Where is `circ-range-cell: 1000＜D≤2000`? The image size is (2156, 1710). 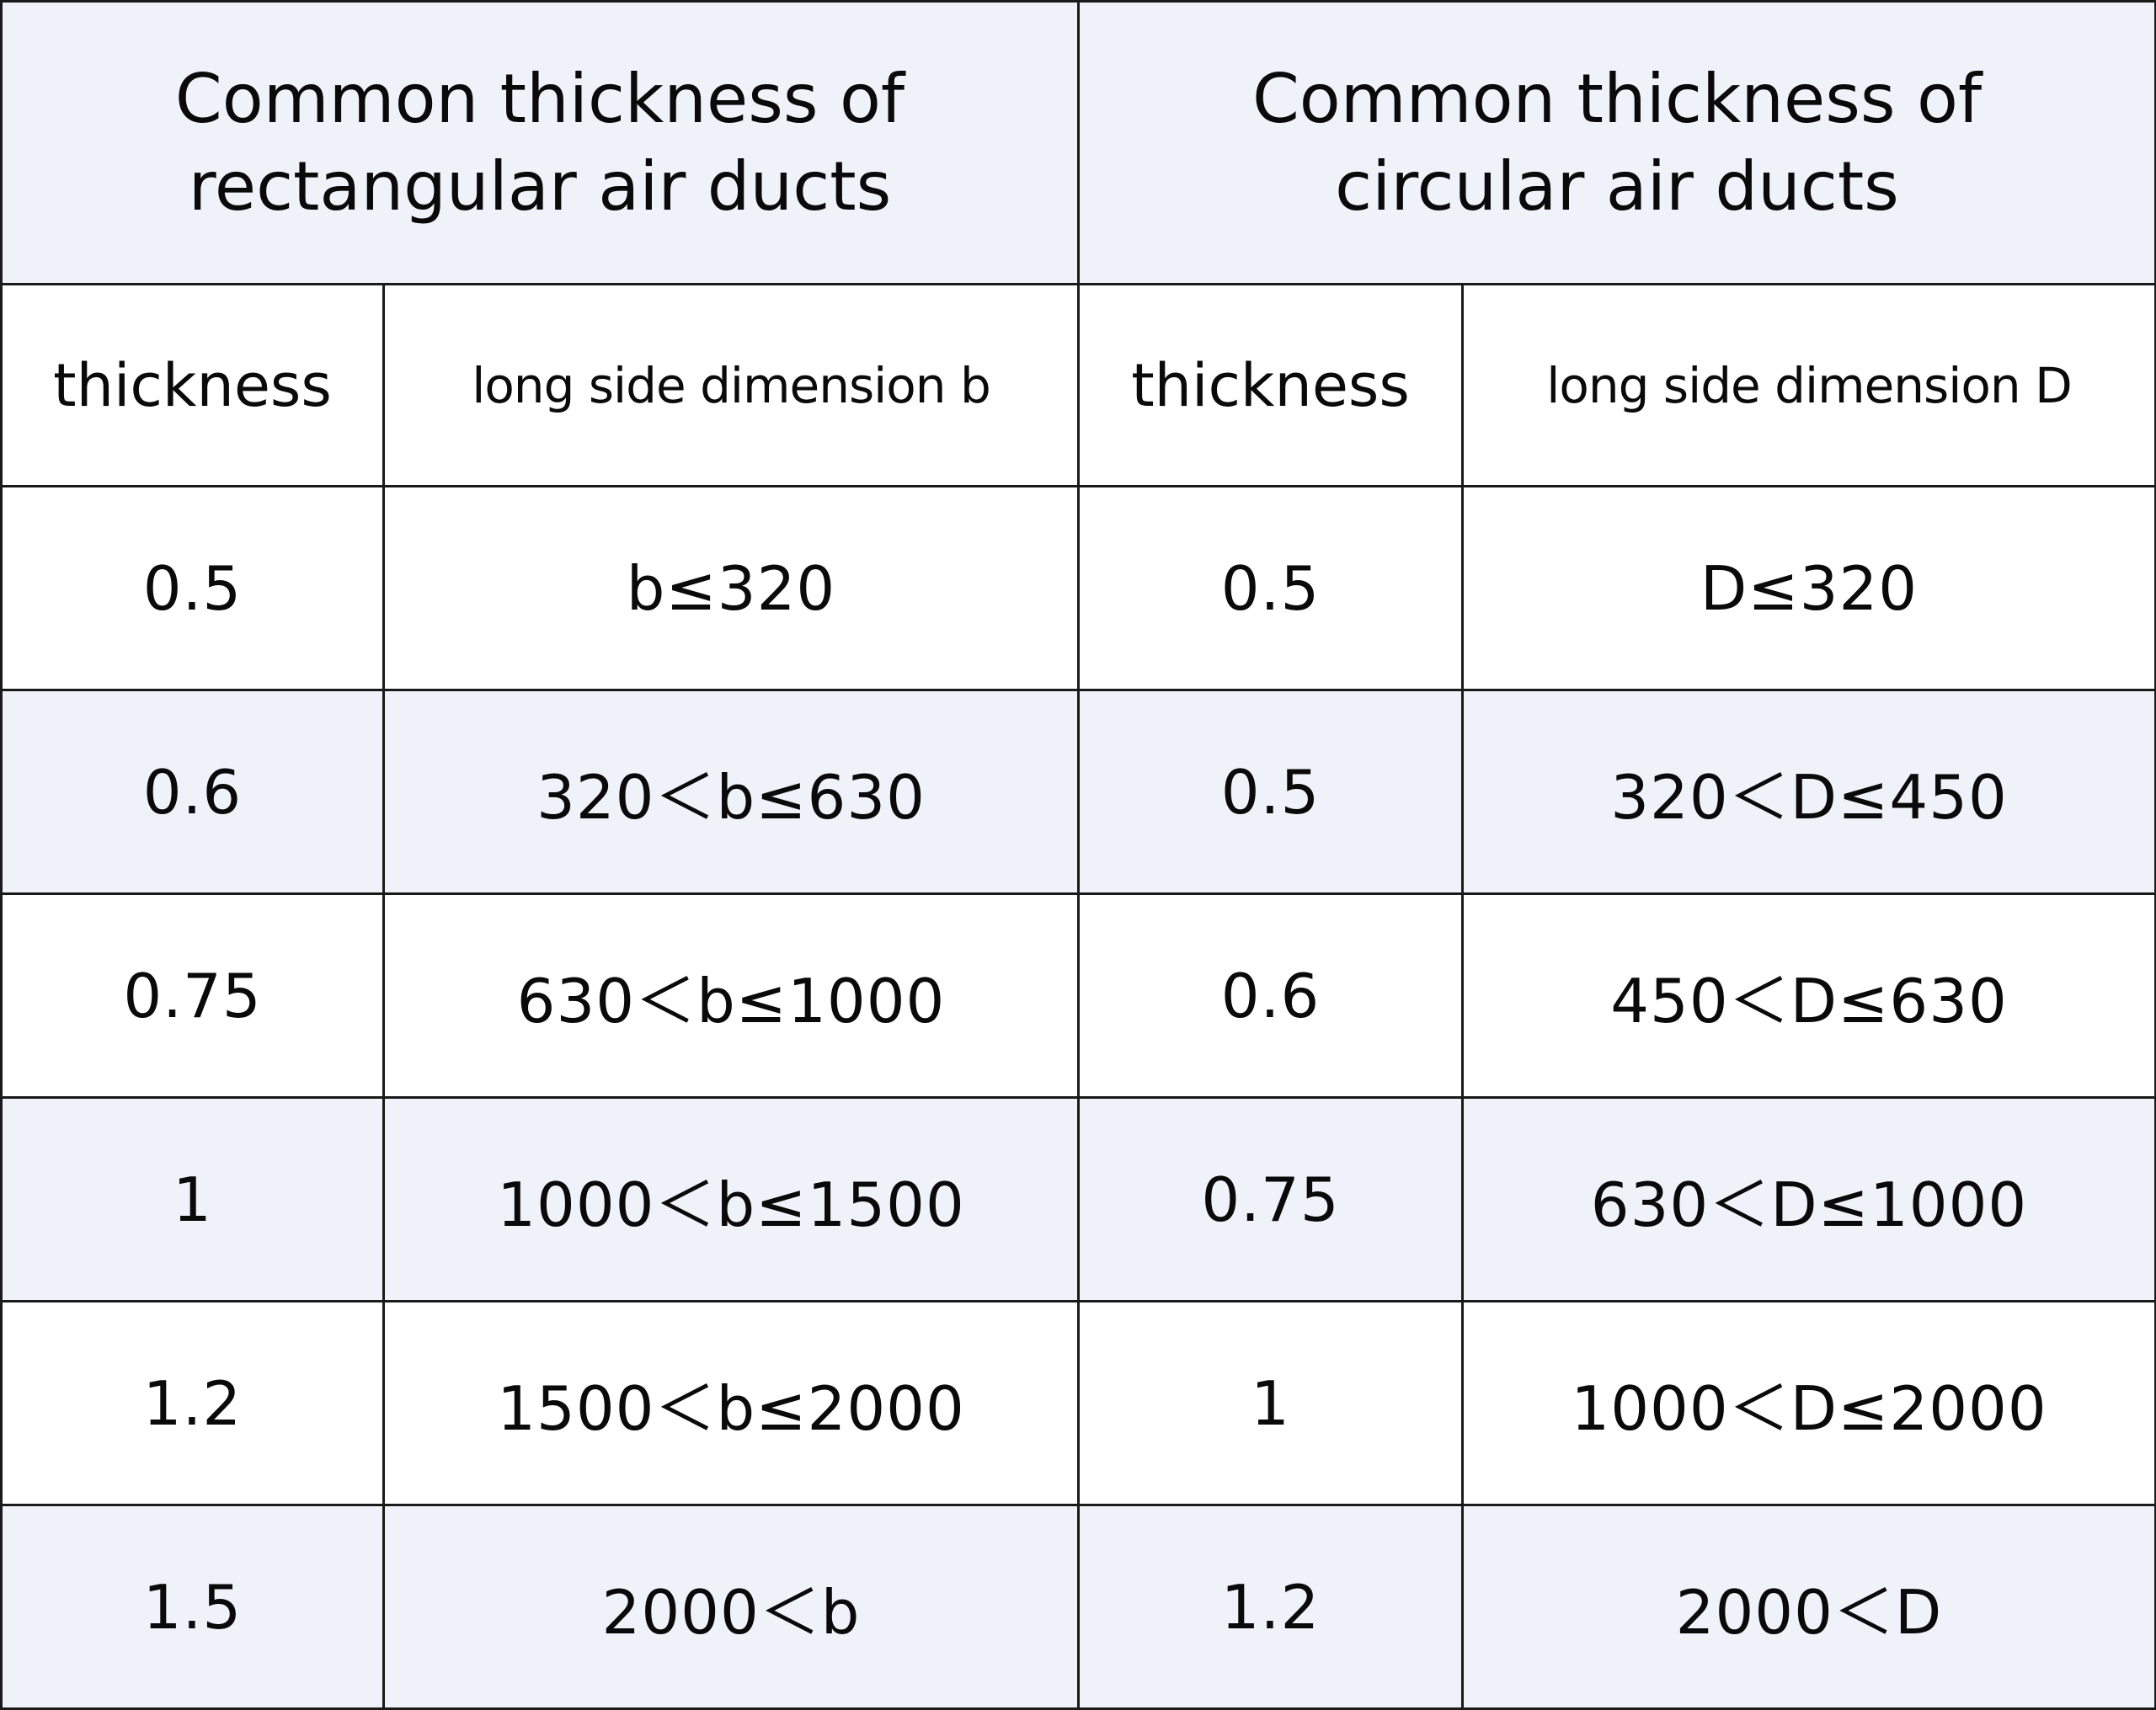 circ-range-cell: 1000＜D≤2000 is located at coordinates (1808, 1403).